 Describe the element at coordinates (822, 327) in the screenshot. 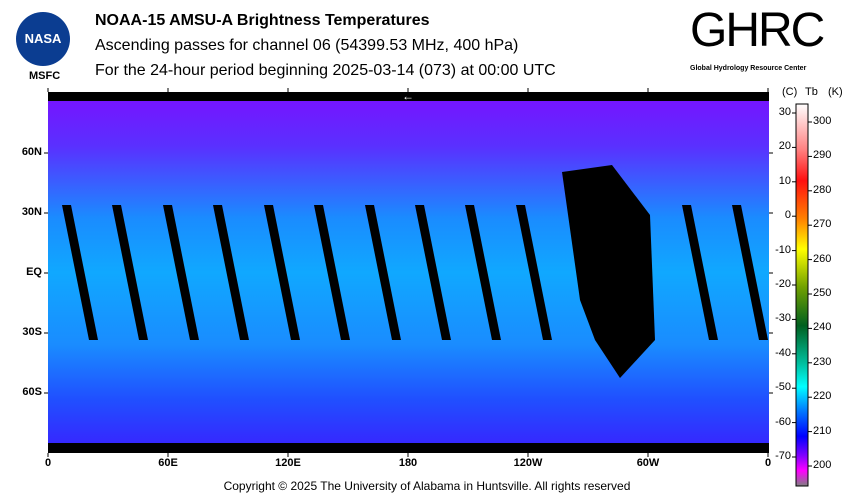

I see `colorbar-kelvin-tick: 240` at that location.